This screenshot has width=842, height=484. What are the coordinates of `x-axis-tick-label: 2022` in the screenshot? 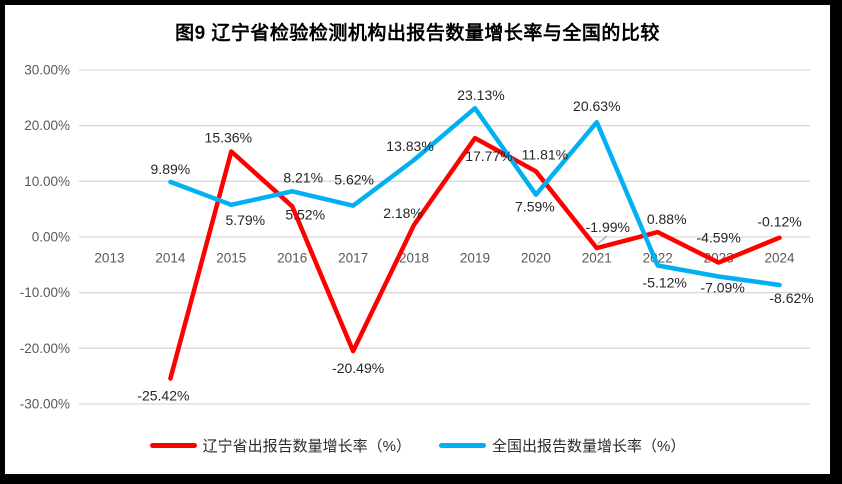 It's located at (658, 258).